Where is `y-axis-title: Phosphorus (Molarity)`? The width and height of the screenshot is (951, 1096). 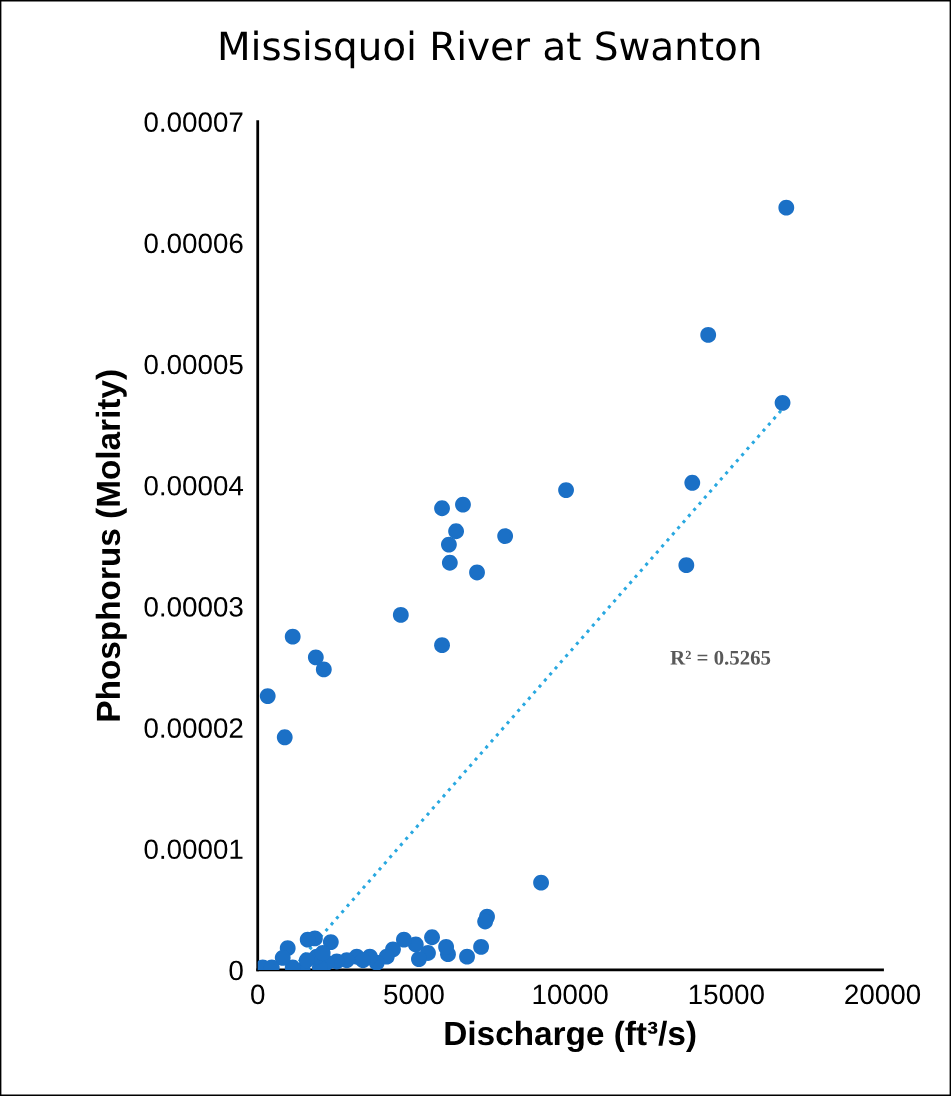 y-axis-title: Phosphorus (Molarity) is located at coordinates (111, 545).